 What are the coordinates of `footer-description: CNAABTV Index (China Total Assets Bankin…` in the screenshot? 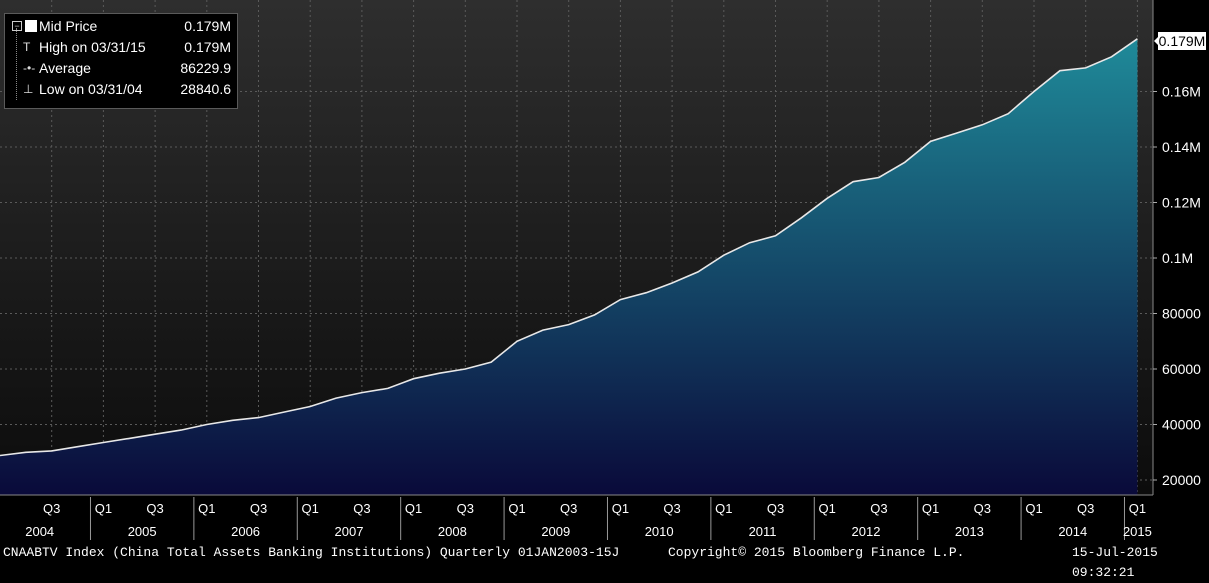 It's located at (311, 552).